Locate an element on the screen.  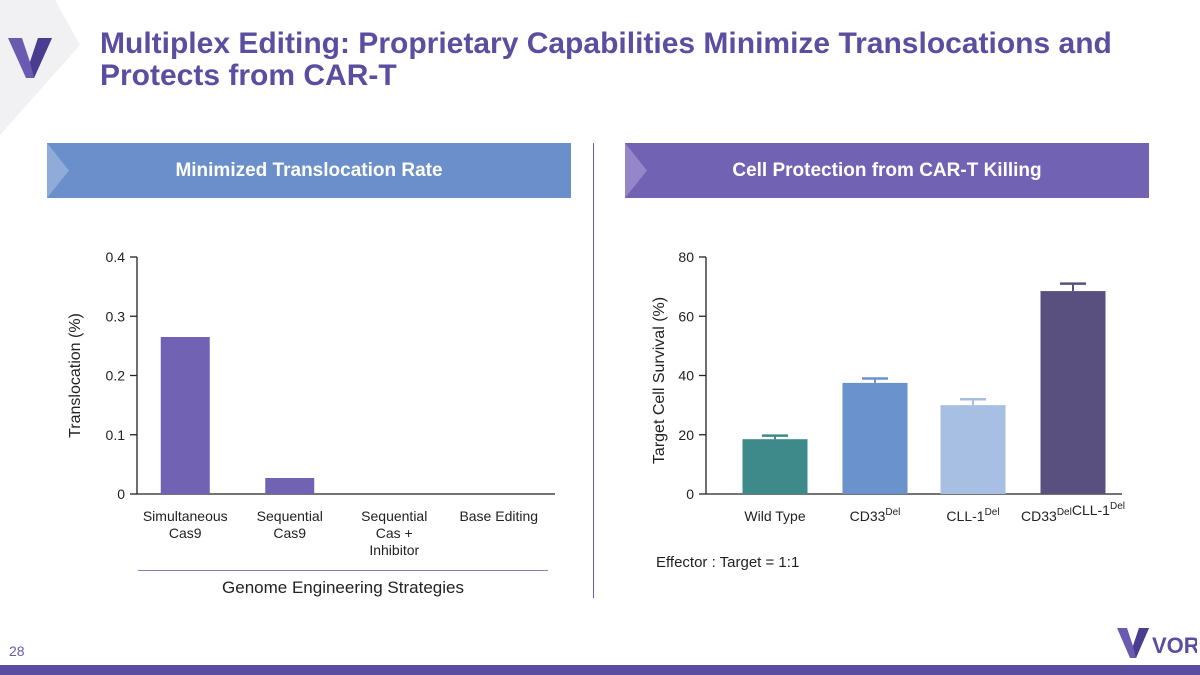
page-number: 28 is located at coordinates (17, 651).